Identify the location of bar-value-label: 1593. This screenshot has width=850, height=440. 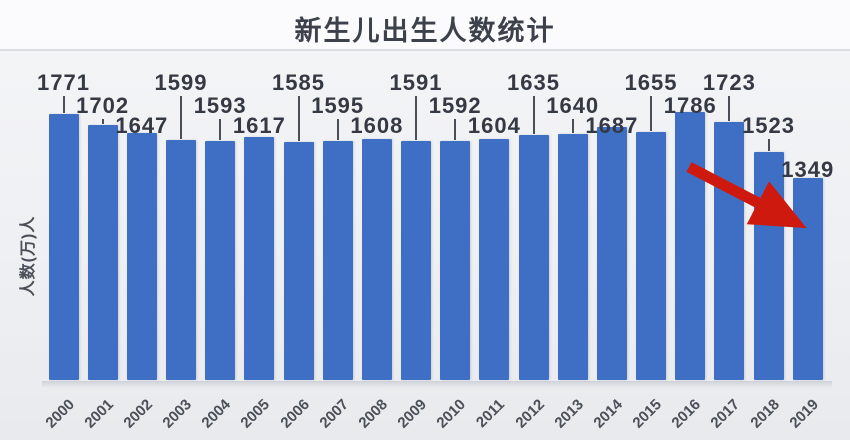
(220, 105).